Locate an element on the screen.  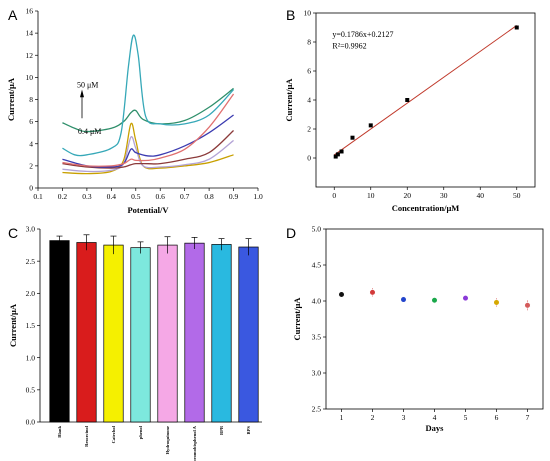
y-tick-label: 5.0 is located at coordinates (317, 229).